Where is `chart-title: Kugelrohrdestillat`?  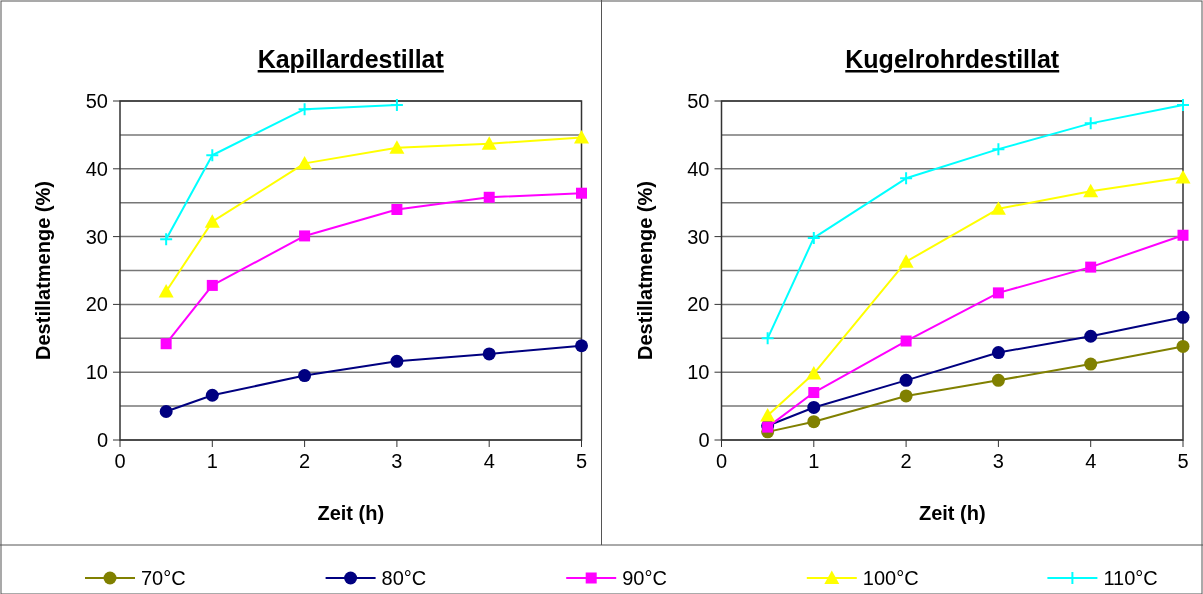 chart-title: Kugelrohrdestillat is located at coordinates (952, 59).